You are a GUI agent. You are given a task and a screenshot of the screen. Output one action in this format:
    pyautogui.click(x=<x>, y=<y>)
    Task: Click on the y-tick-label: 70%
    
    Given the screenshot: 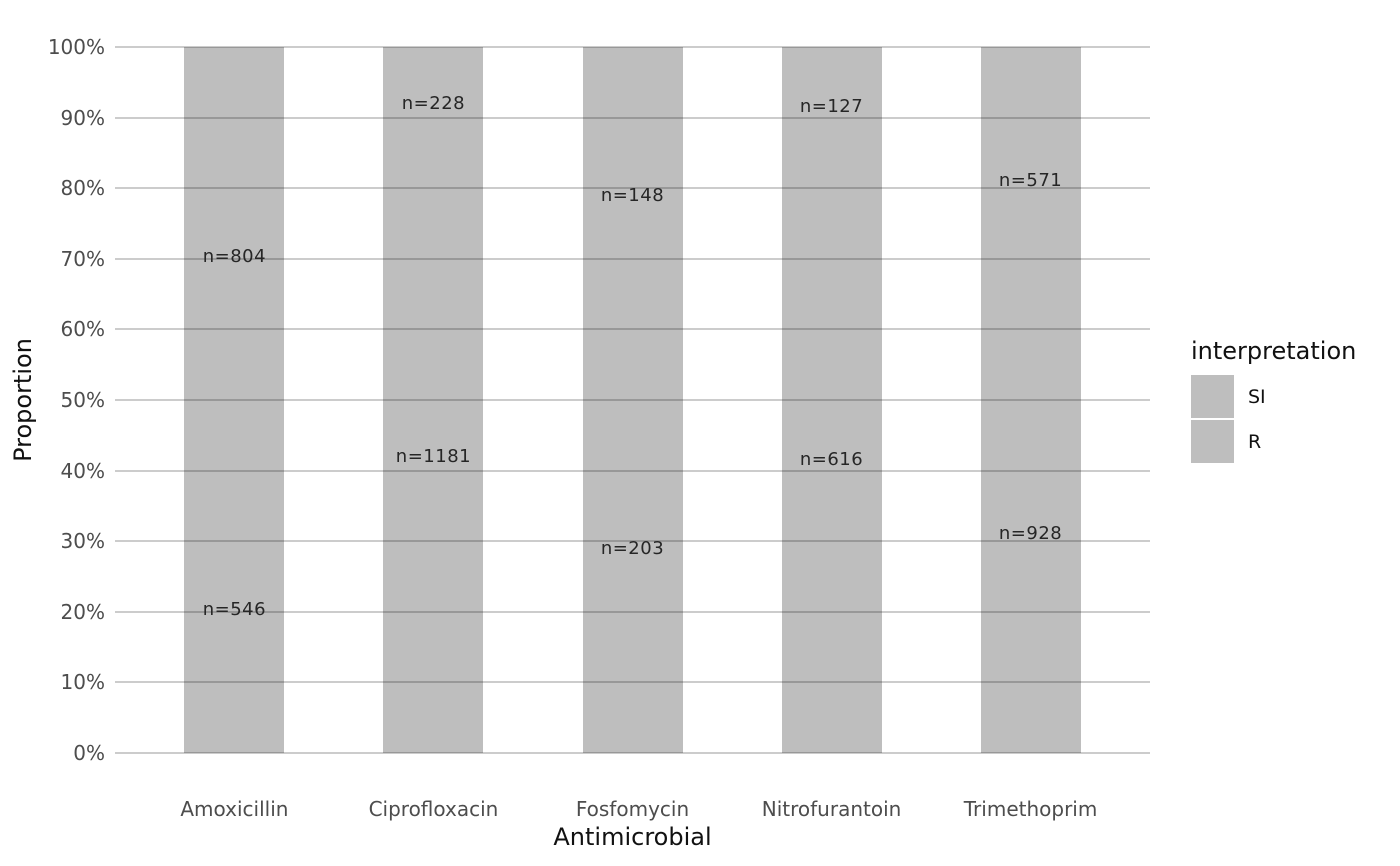 What is the action you would take?
    pyautogui.click(x=82, y=258)
    